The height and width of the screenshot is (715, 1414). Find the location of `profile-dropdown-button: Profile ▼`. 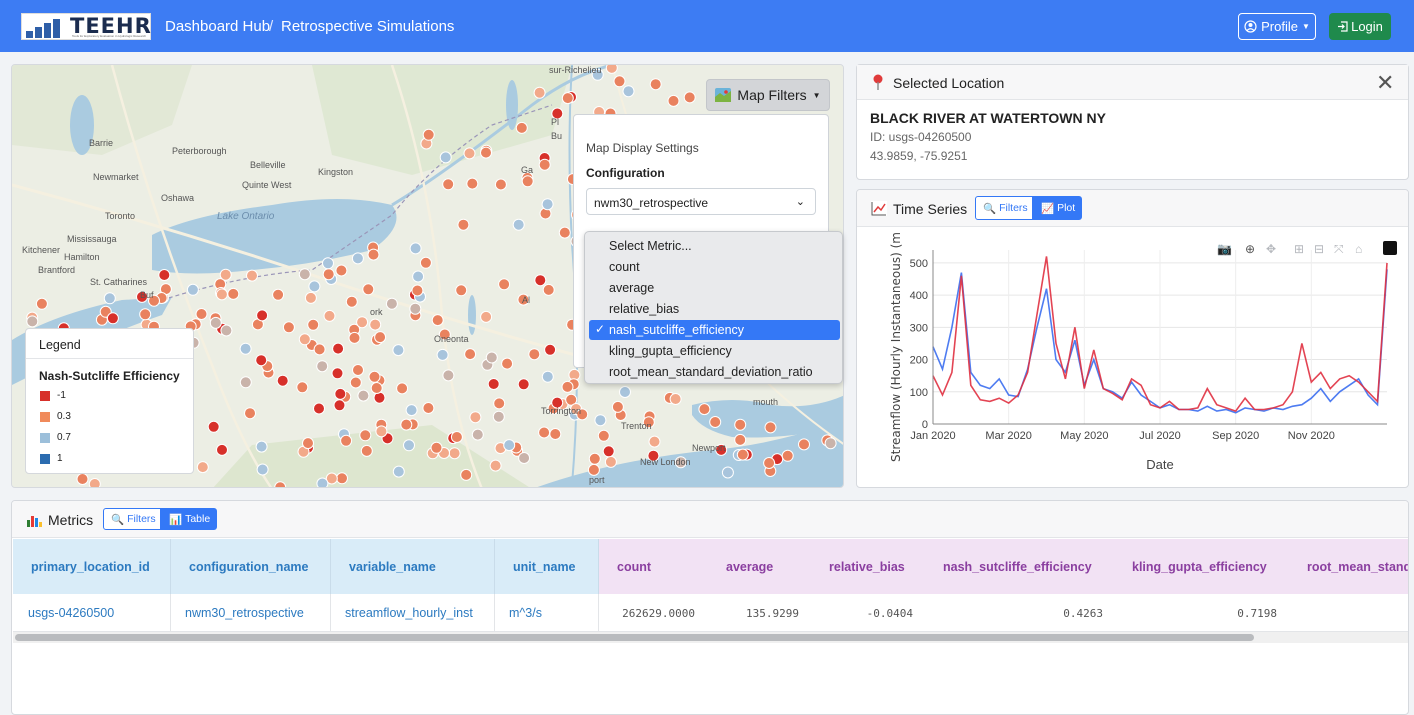

profile-dropdown-button: Profile ▼ is located at coordinates (1277, 26).